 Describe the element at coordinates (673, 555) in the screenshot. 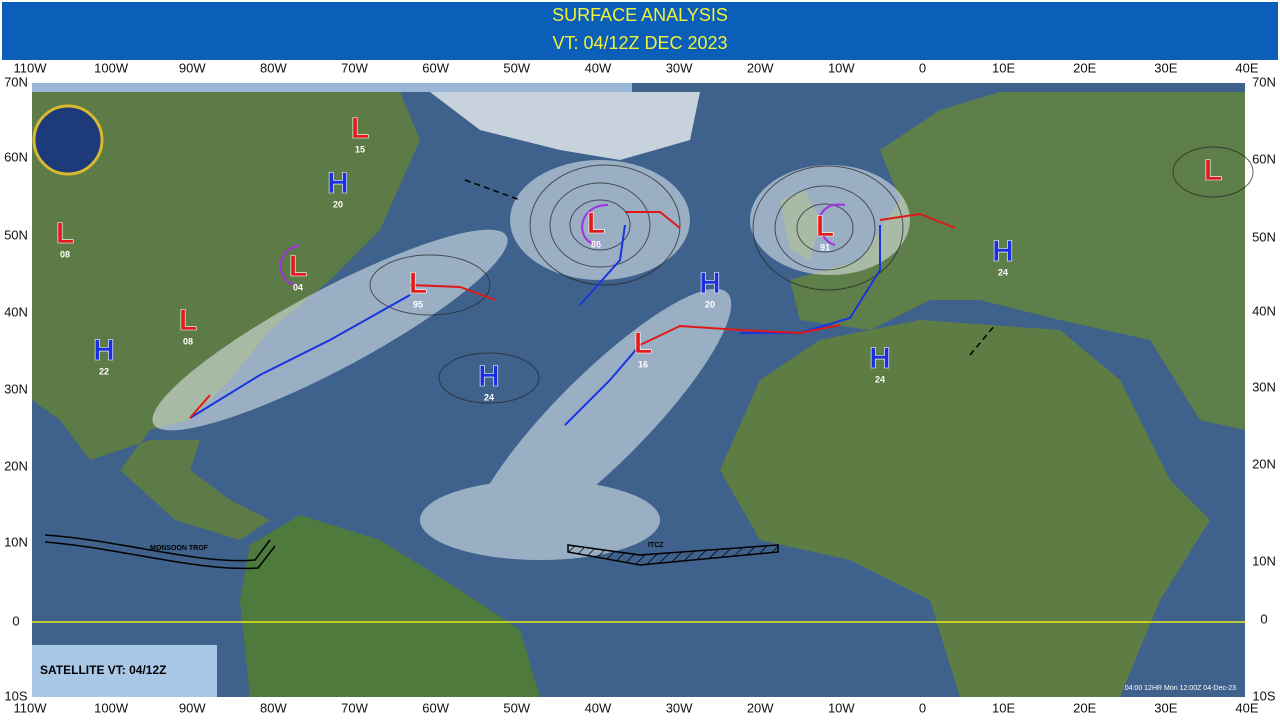

I see `itcz` at that location.